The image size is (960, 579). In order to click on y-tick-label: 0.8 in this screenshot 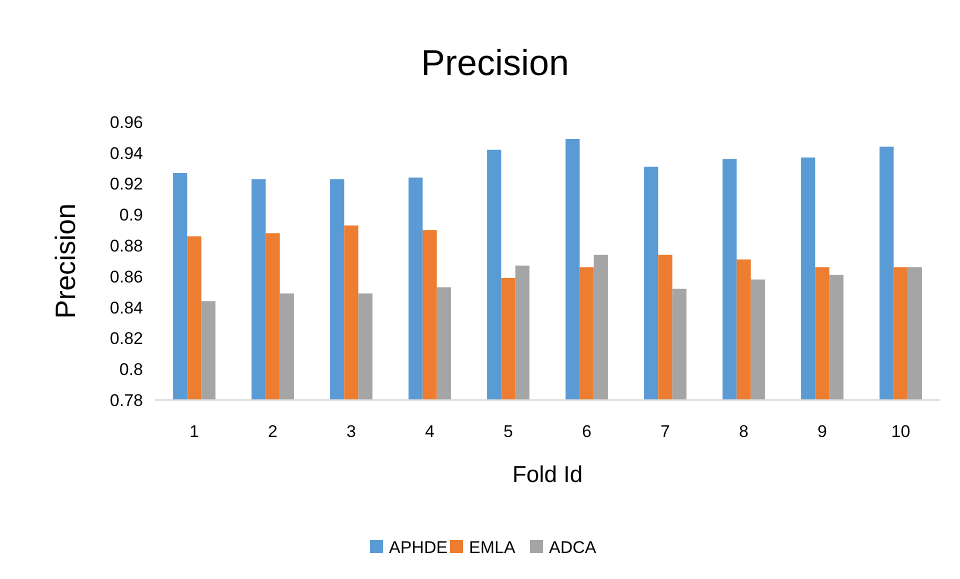, I will do `click(131, 370)`.